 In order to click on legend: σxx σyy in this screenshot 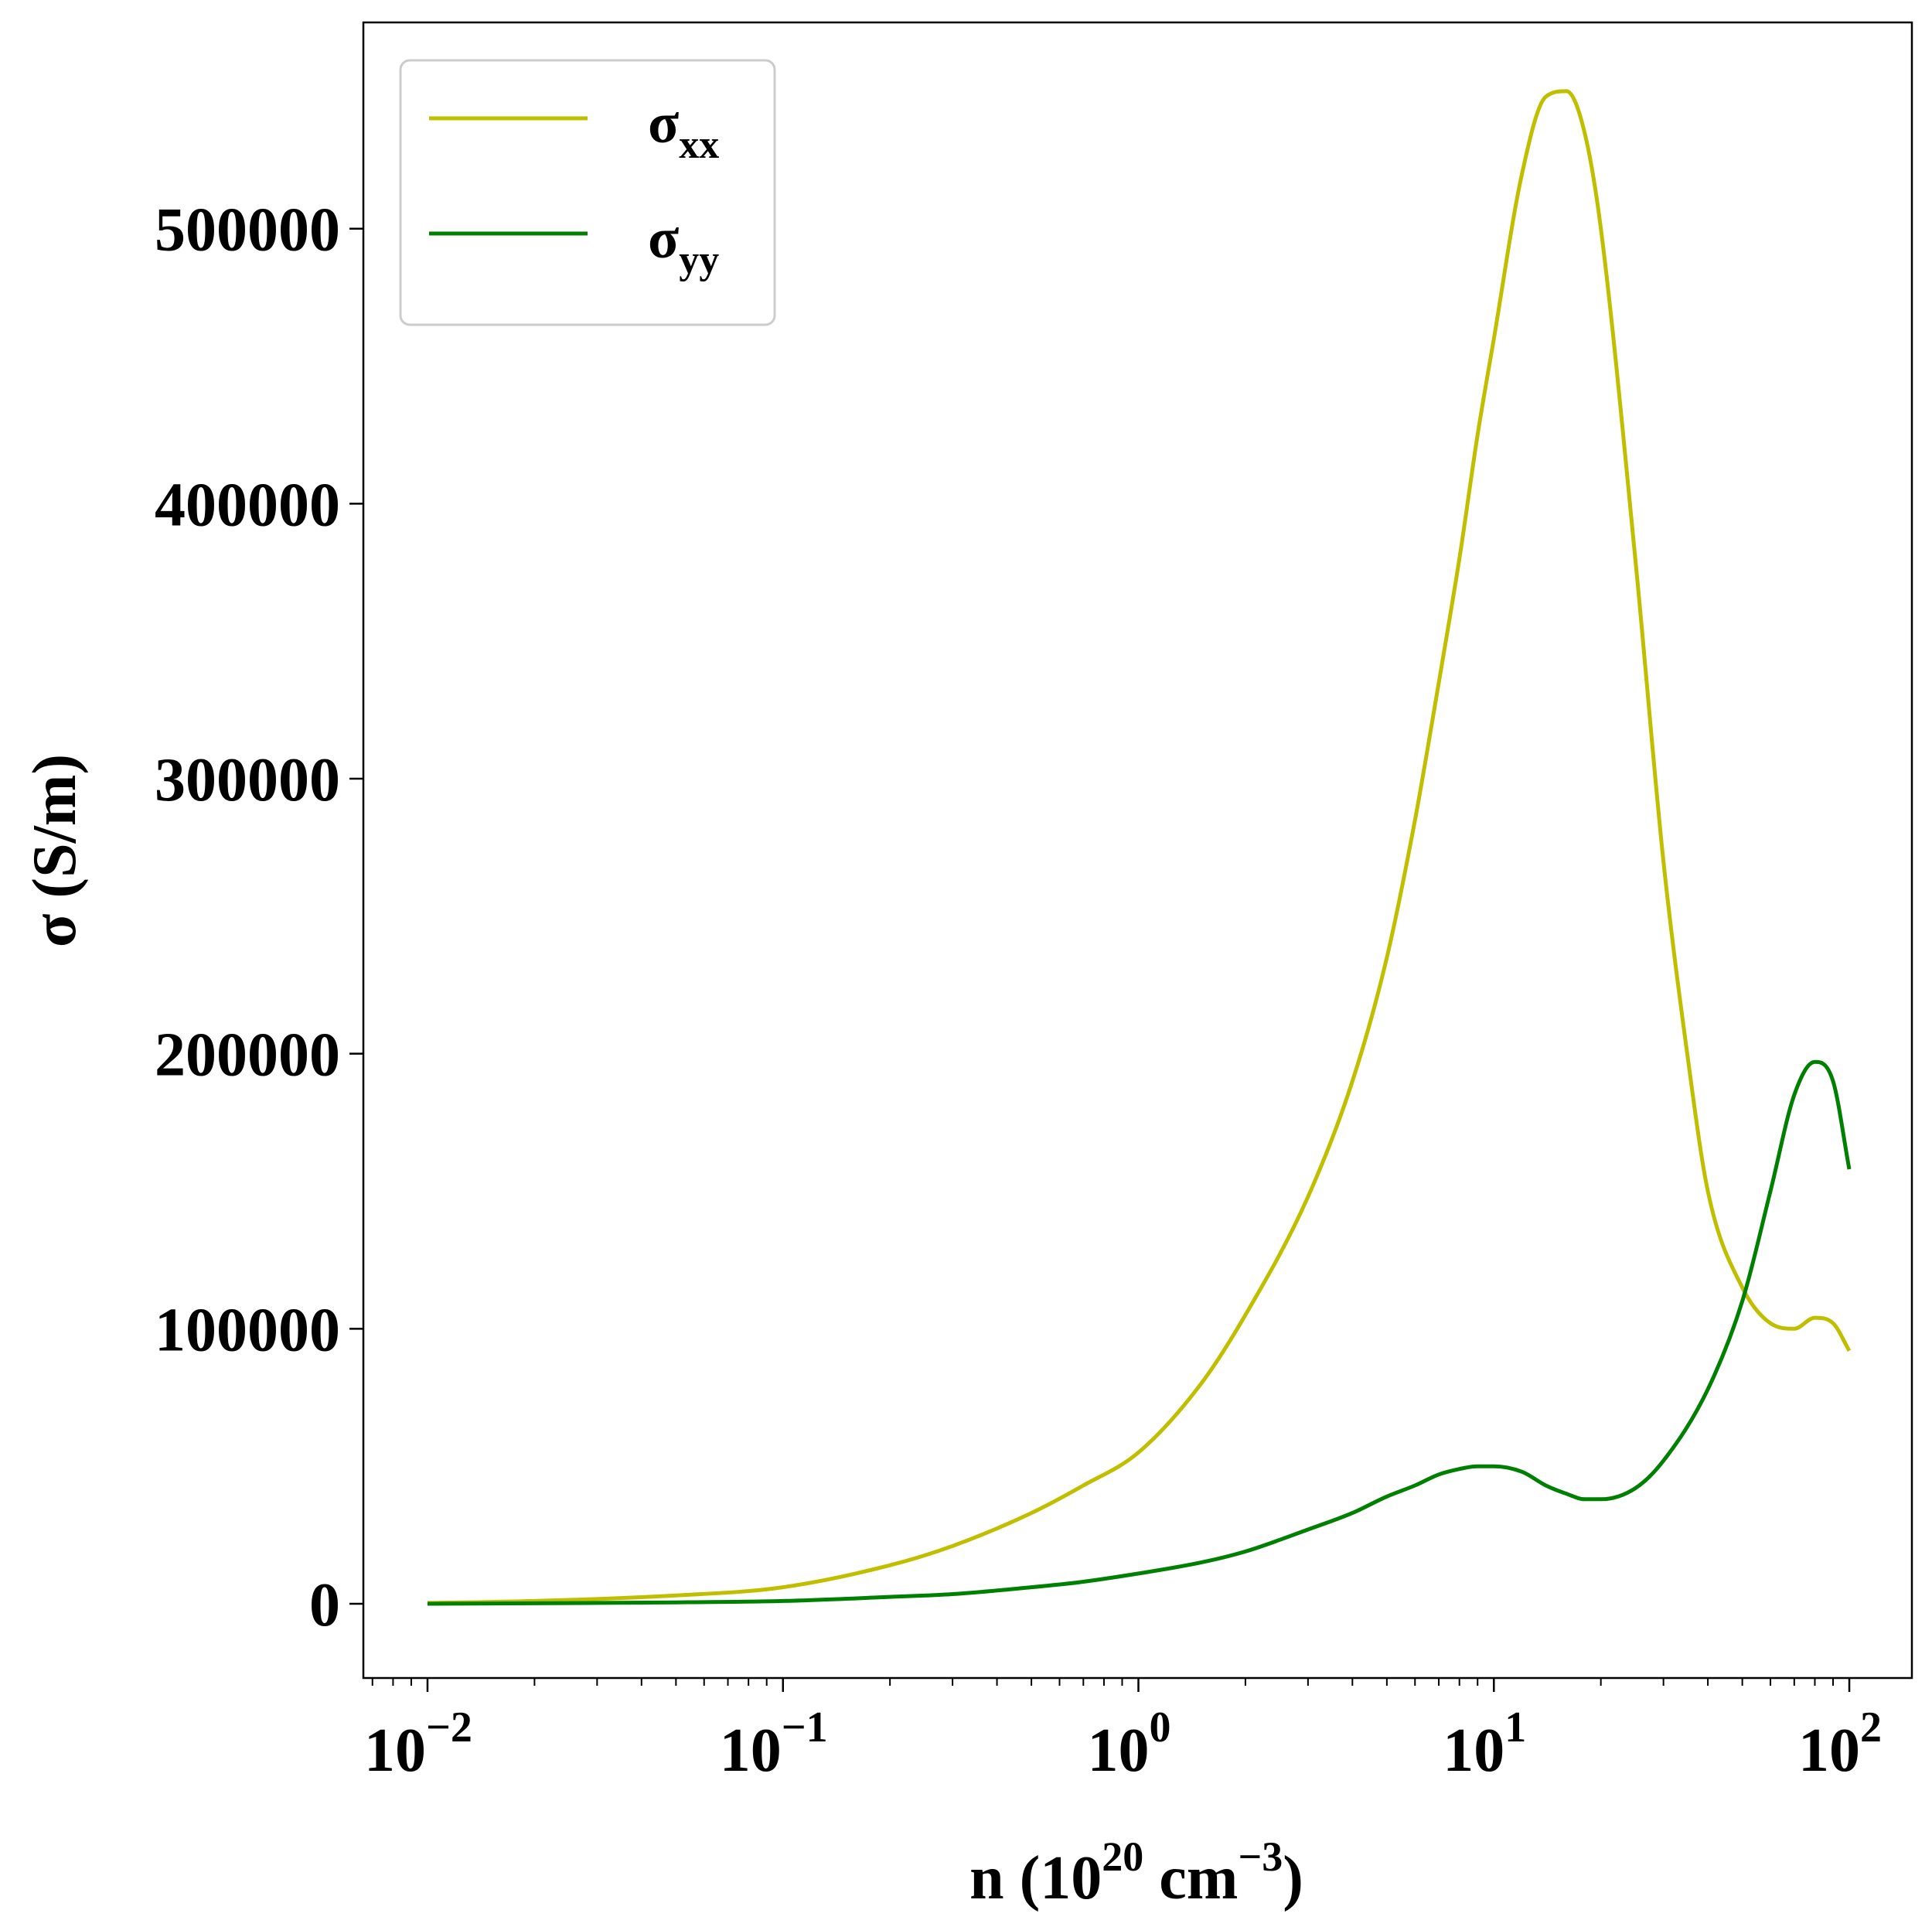, I will do `click(587, 192)`.